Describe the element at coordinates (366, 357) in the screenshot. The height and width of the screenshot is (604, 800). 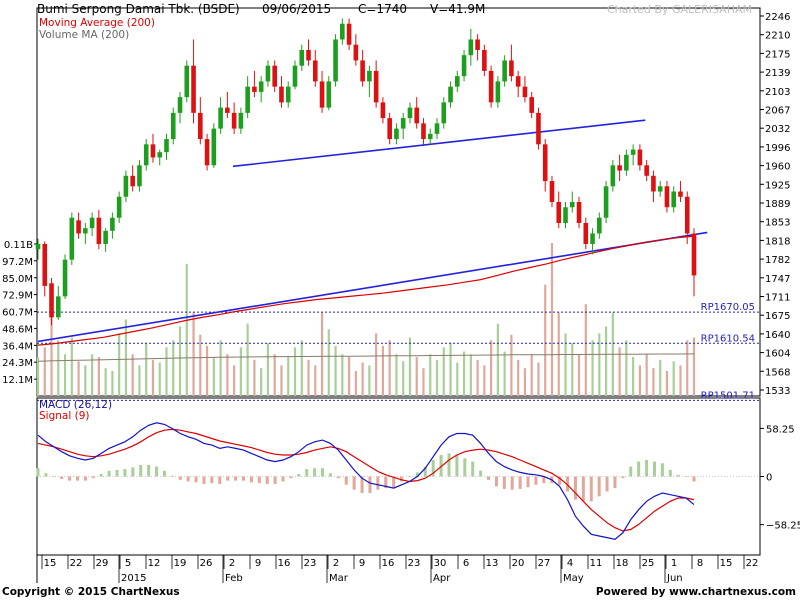
I see `volume-ma-line` at that location.